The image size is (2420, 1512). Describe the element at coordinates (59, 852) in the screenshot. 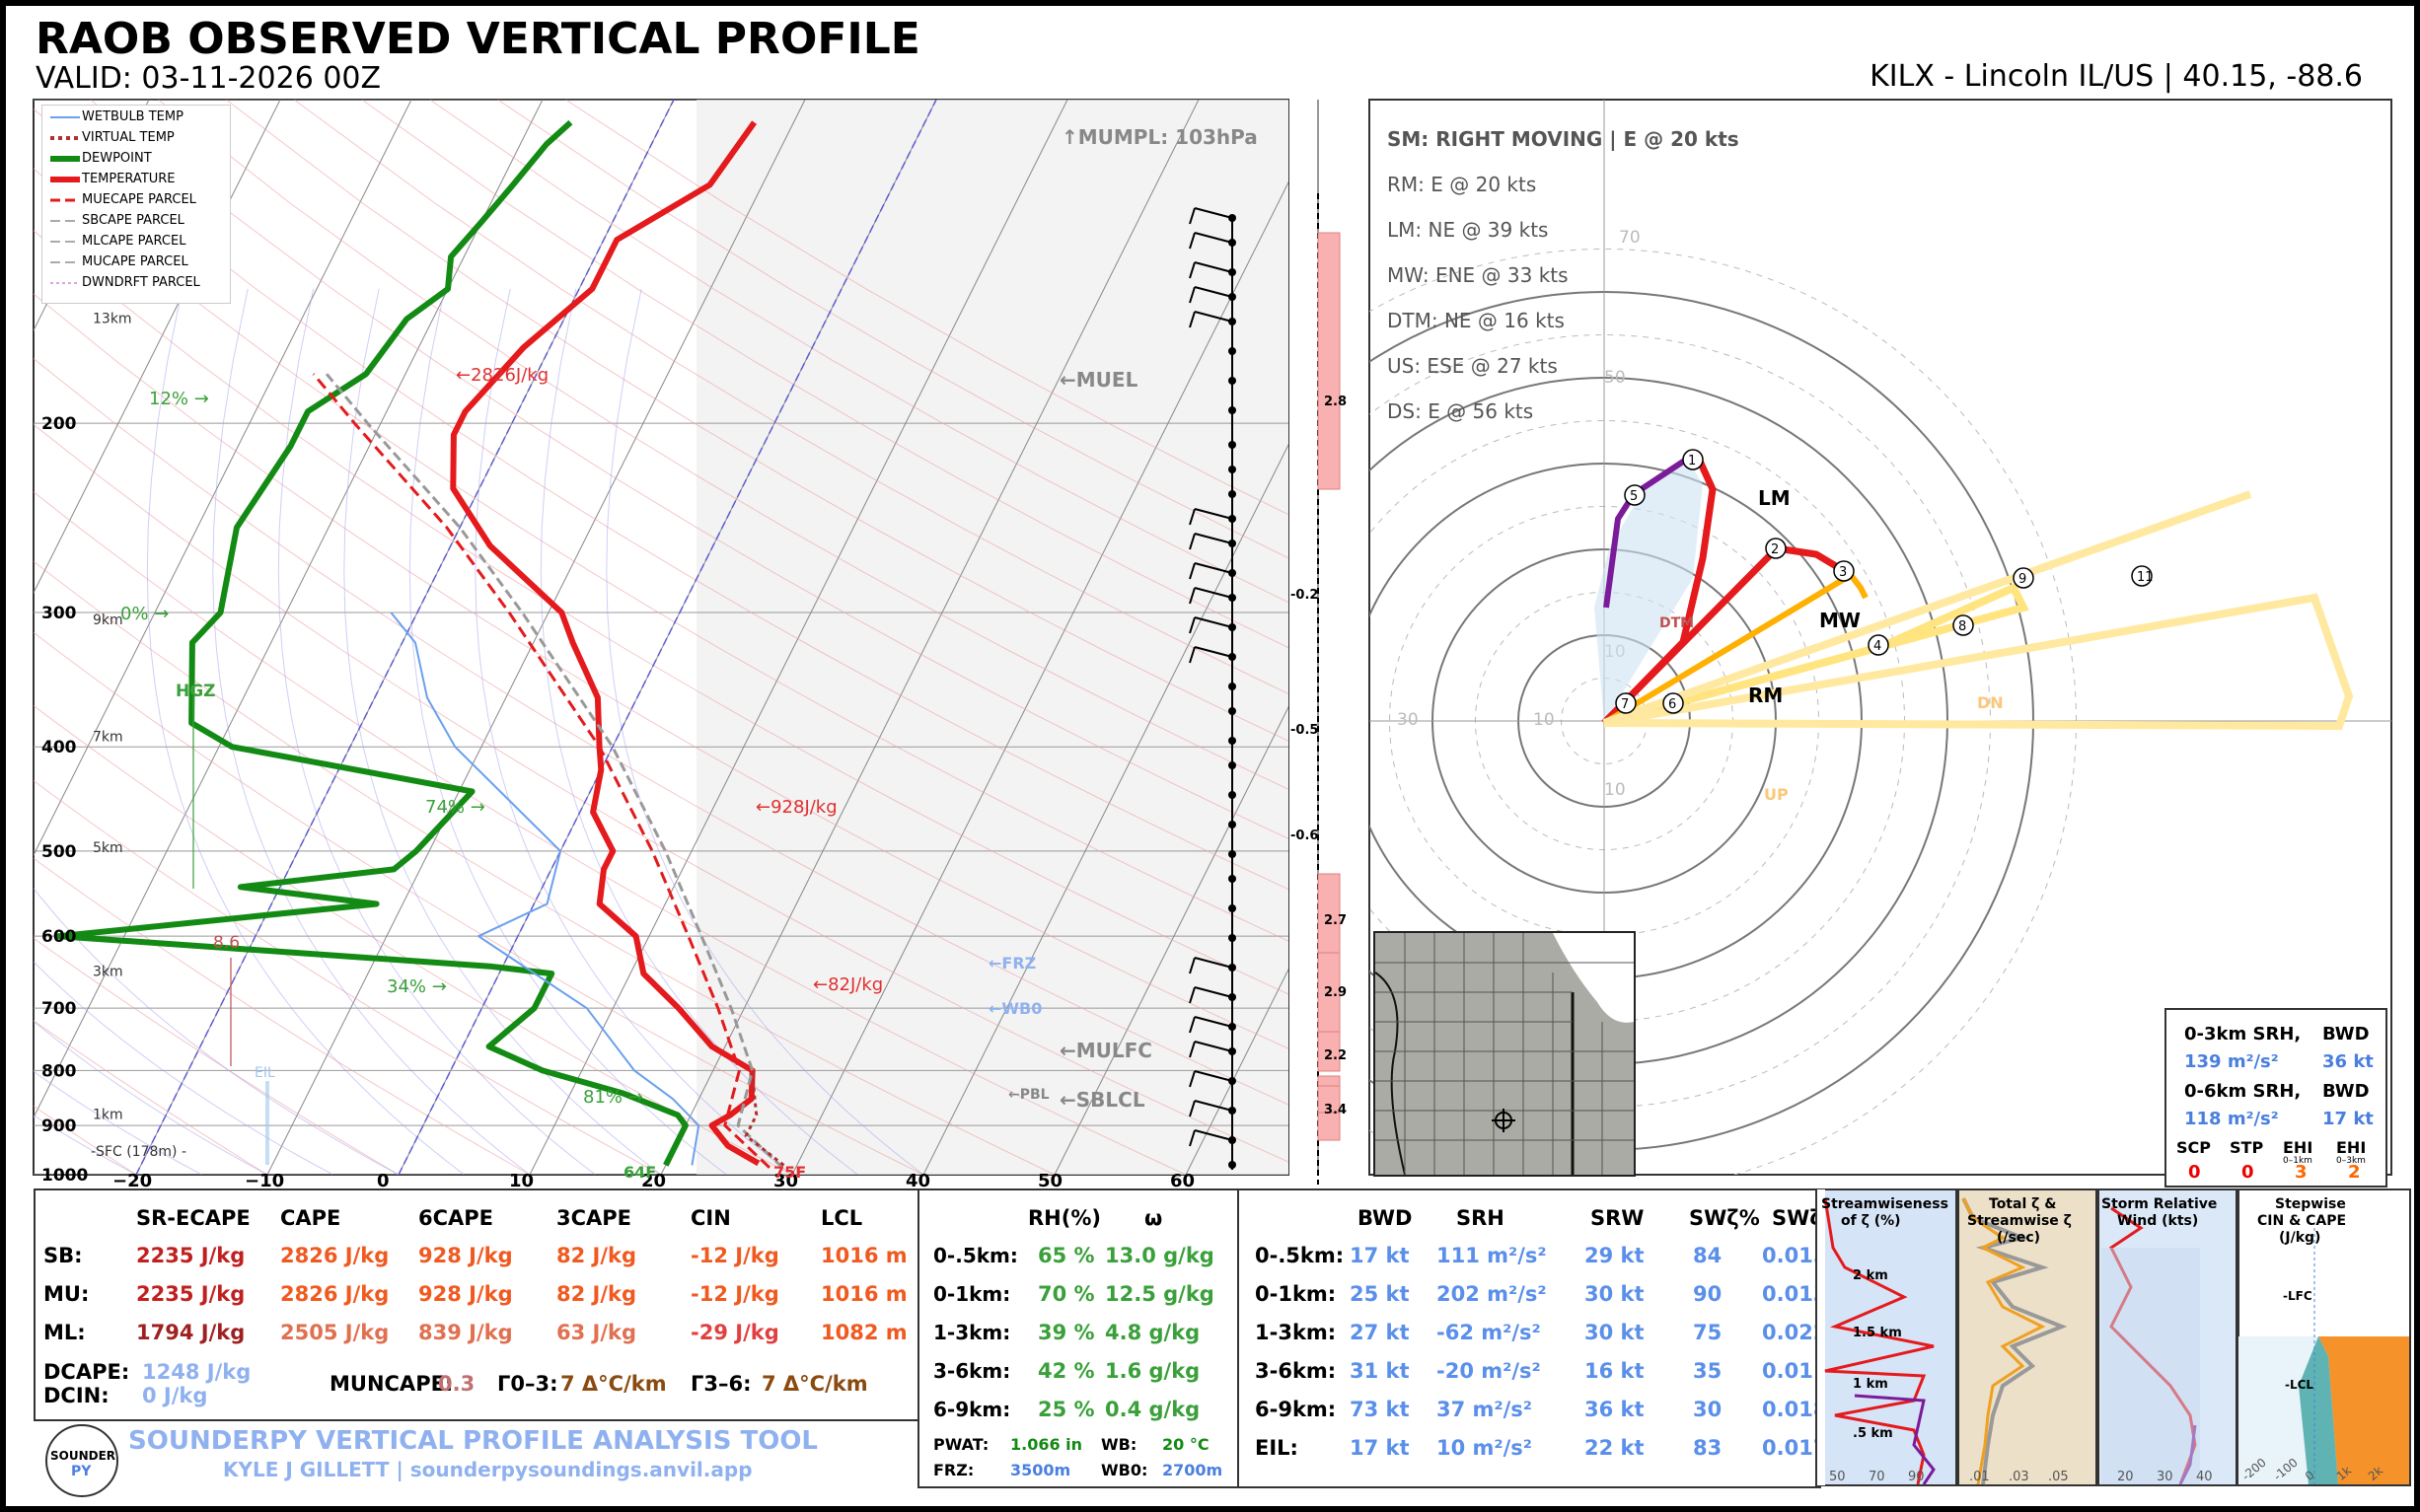

I see `pressure-tick-500: 500` at that location.